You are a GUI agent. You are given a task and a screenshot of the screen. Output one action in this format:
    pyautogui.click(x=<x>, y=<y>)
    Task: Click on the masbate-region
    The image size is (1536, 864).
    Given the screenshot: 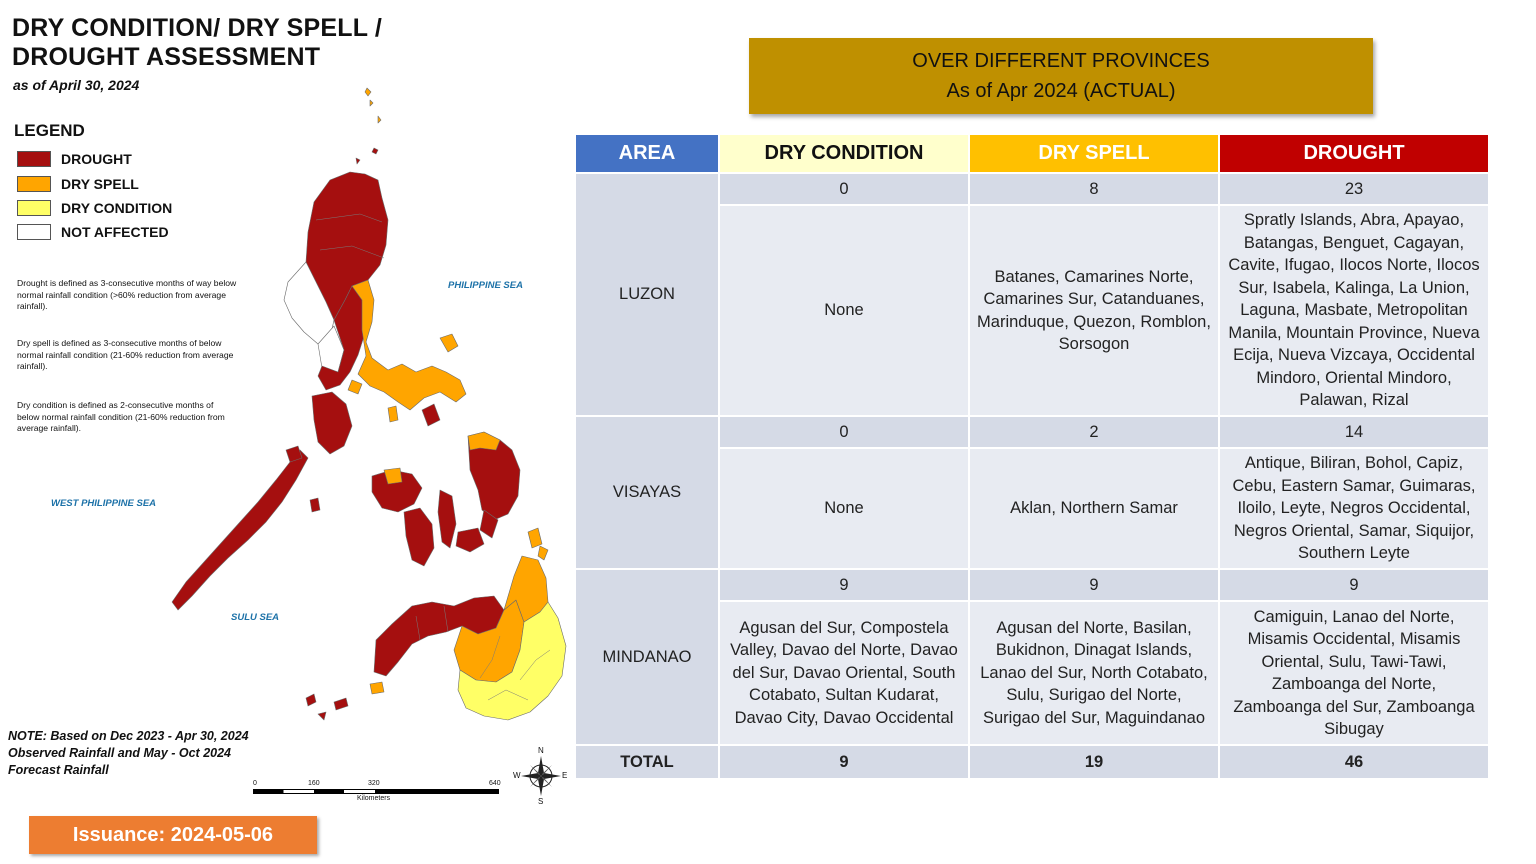 What is the action you would take?
    pyautogui.click(x=431, y=415)
    